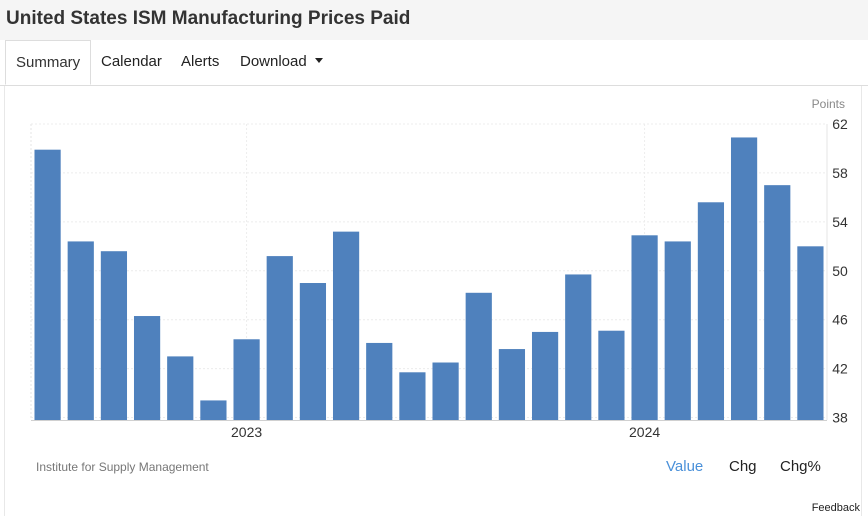  I want to click on tab-calendar: Calendar, so click(131, 61).